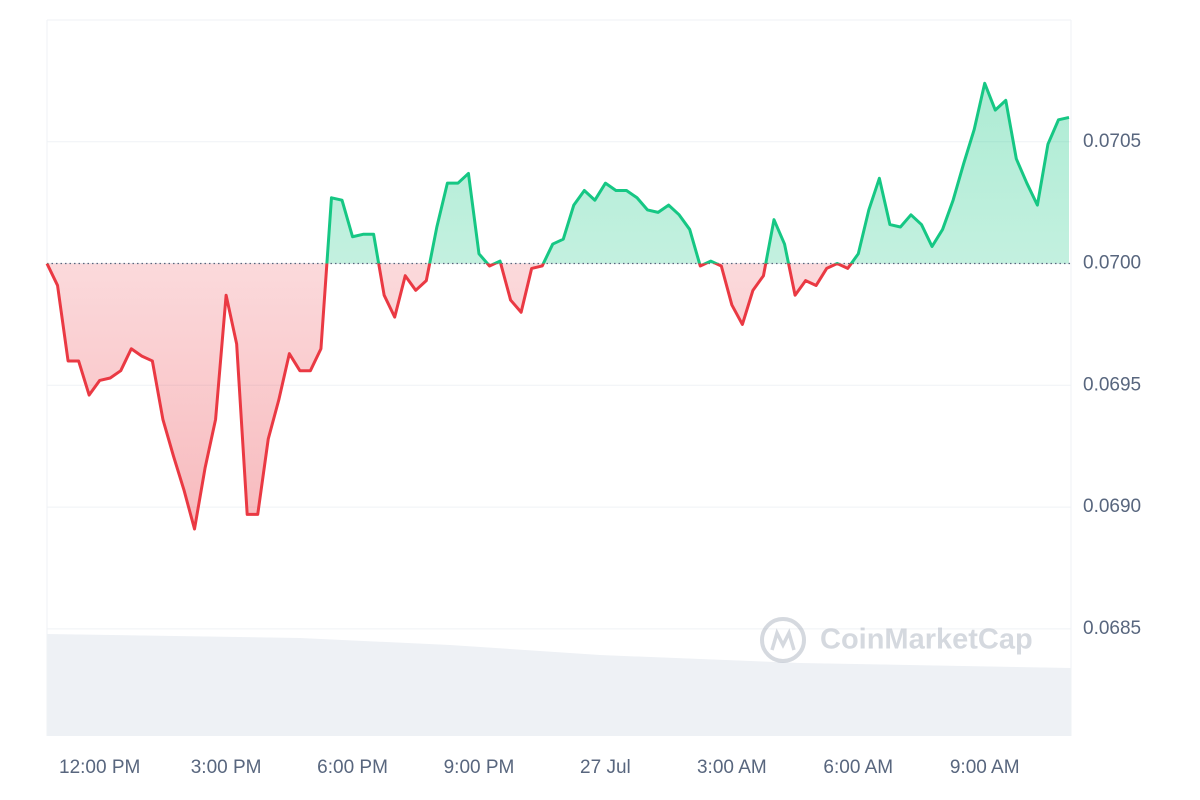 Image resolution: width=1200 pixels, height=800 pixels. What do you see at coordinates (732, 767) in the screenshot?
I see `x-tick-label: 3:00 AM` at bounding box center [732, 767].